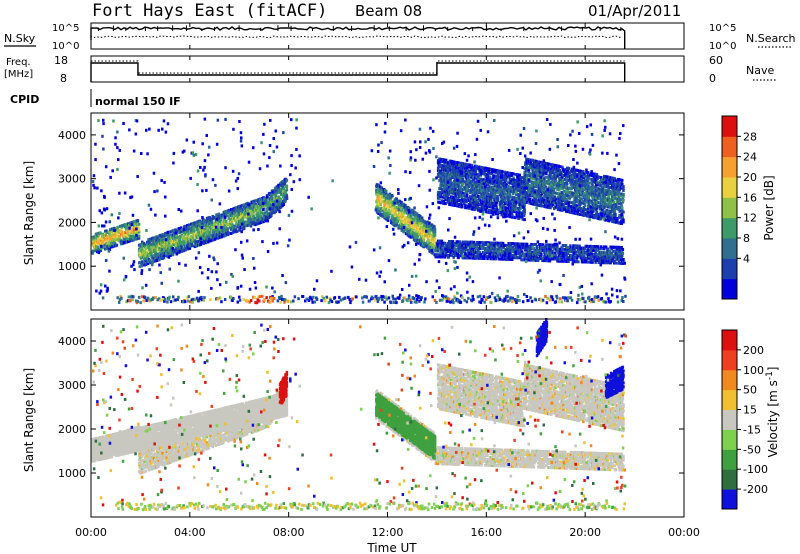 The image size is (800, 554). What do you see at coordinates (65, 46) in the screenshot?
I see `noise-left-tick-bottom: 10^0` at bounding box center [65, 46].